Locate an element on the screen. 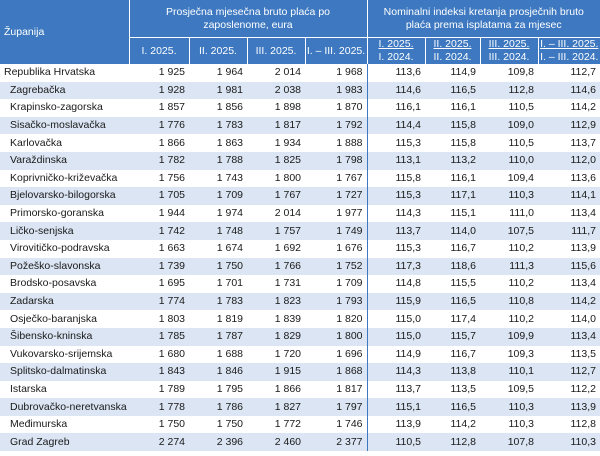 This screenshot has width=600, height=456. index-cell: 114,2 is located at coordinates (463, 424).